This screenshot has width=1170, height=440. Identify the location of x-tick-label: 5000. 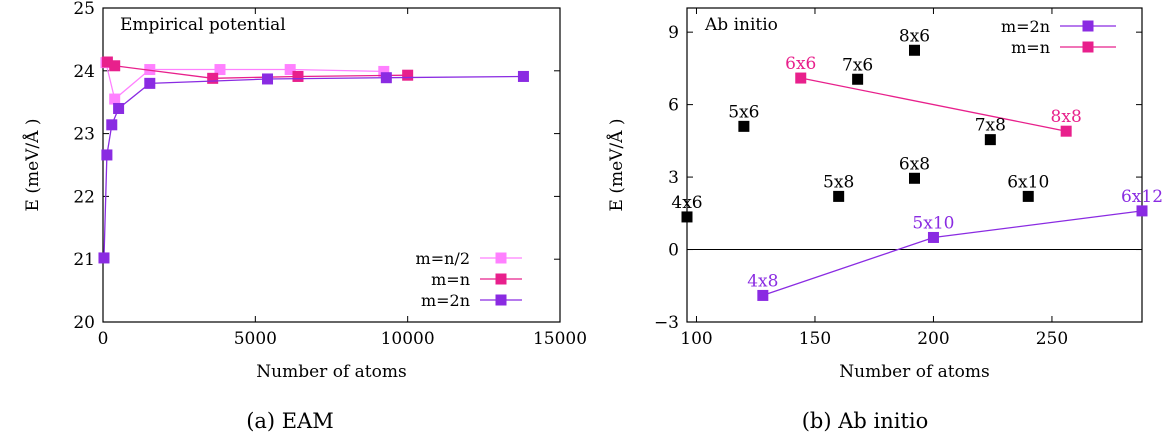
(255, 339).